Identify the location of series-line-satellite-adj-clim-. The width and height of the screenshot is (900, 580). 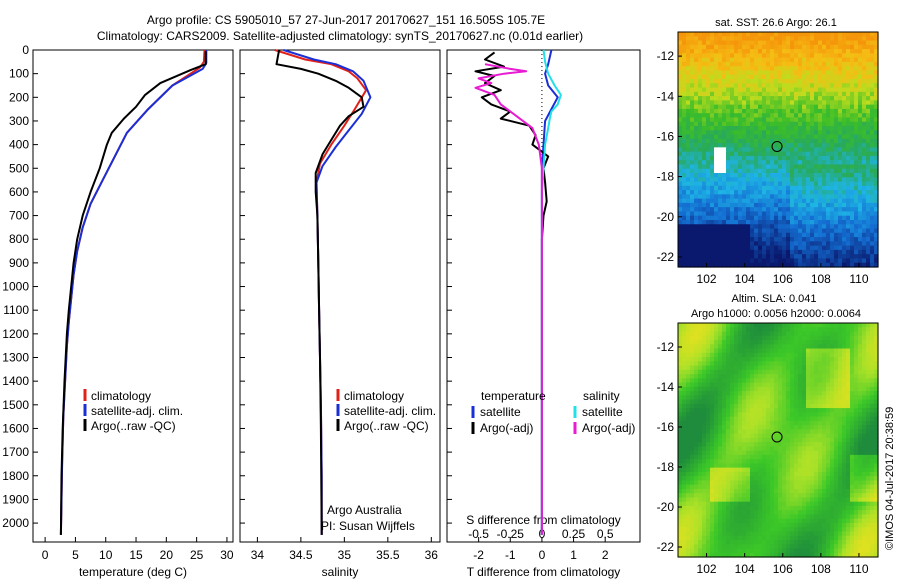
(133, 292).